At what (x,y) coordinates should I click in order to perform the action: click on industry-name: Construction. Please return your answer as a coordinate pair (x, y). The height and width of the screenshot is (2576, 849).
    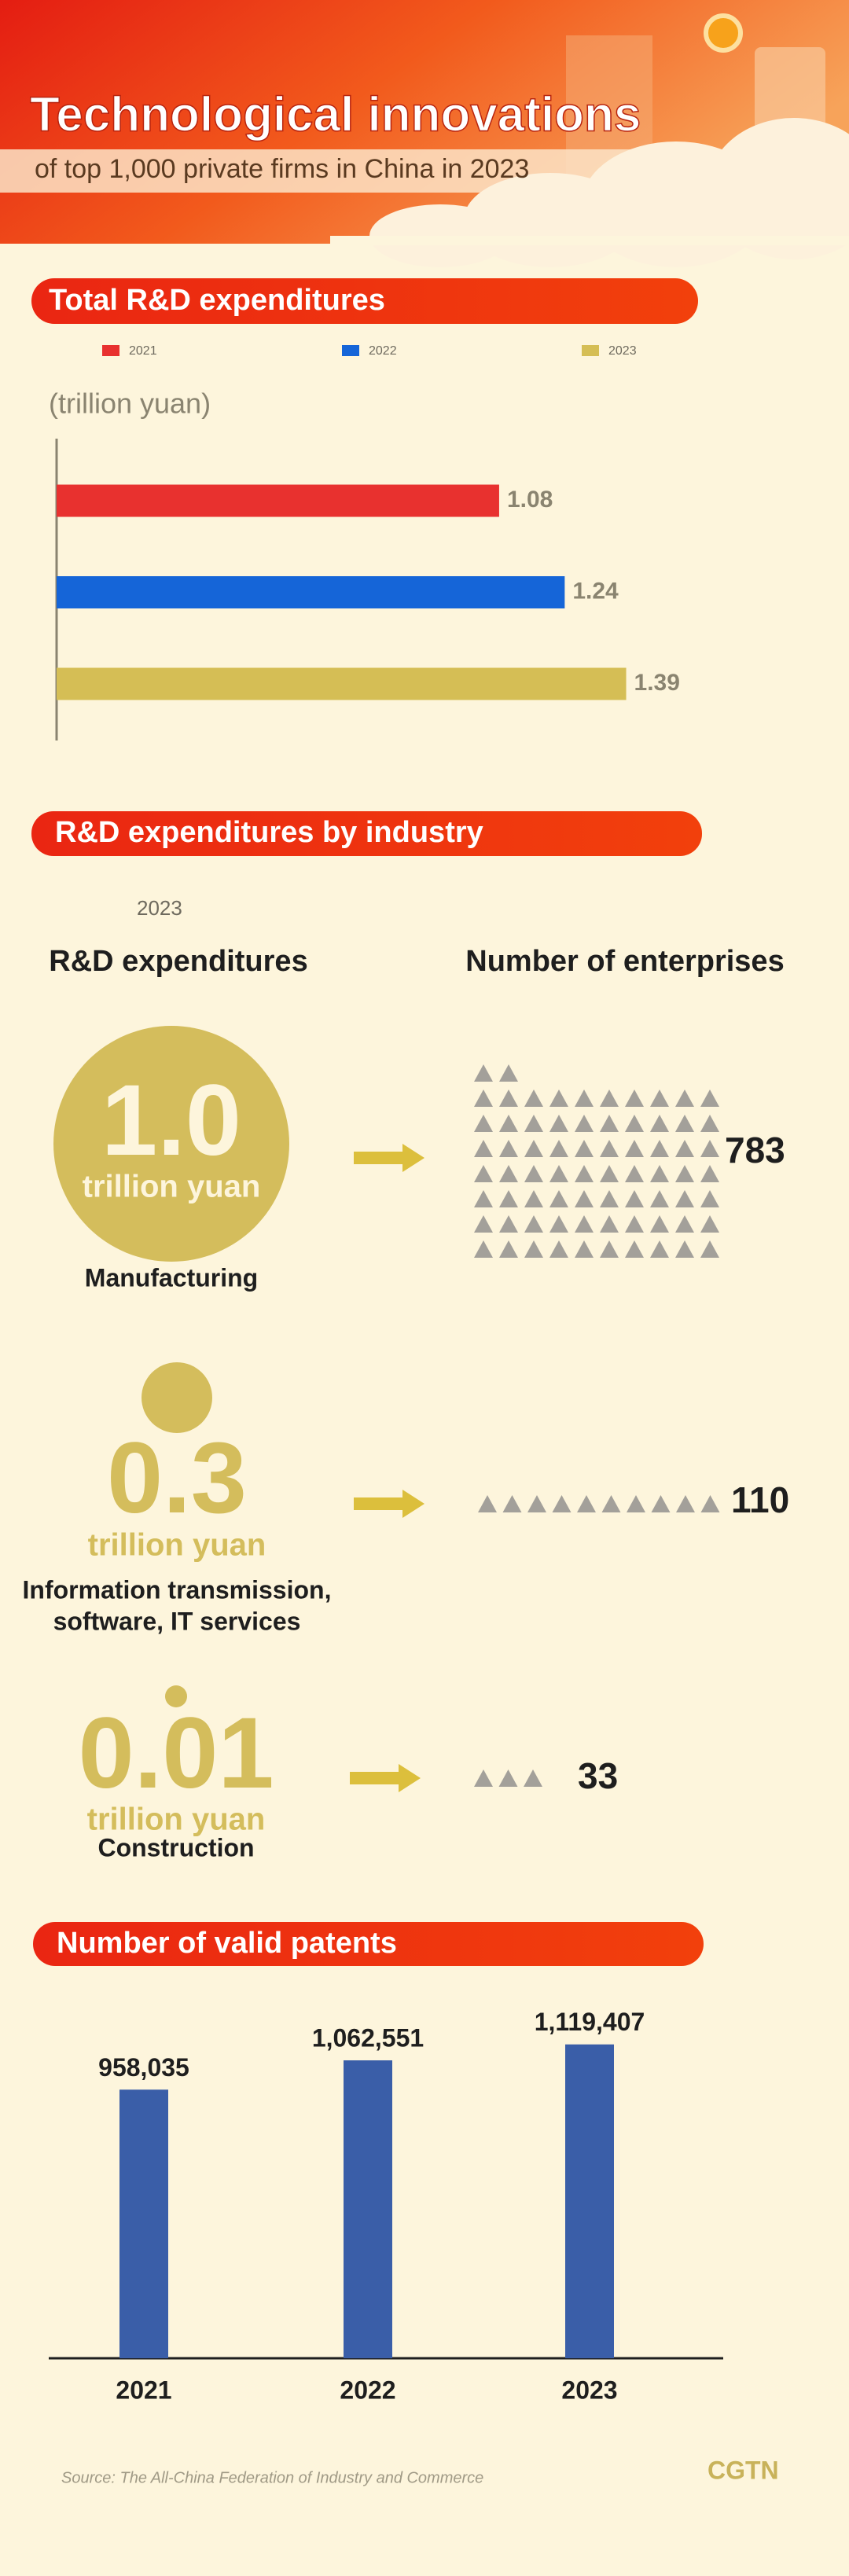
    Looking at the image, I should click on (175, 1847).